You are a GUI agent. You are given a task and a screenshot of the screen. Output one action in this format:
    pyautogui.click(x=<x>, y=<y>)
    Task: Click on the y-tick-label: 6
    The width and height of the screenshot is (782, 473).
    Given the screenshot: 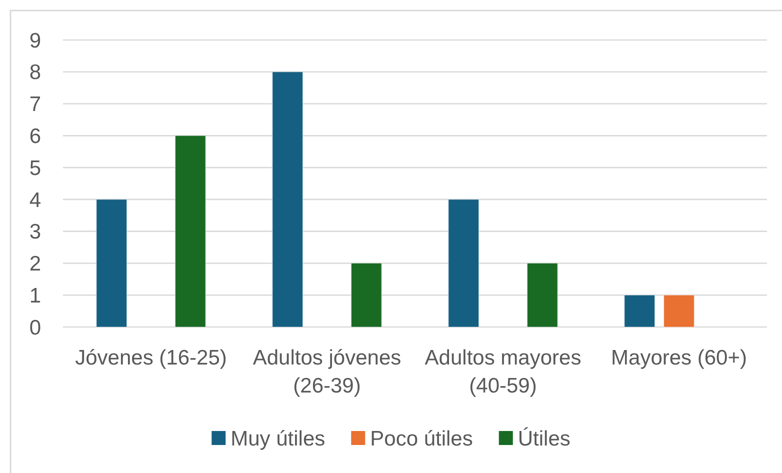 What is the action you would take?
    pyautogui.click(x=35, y=136)
    